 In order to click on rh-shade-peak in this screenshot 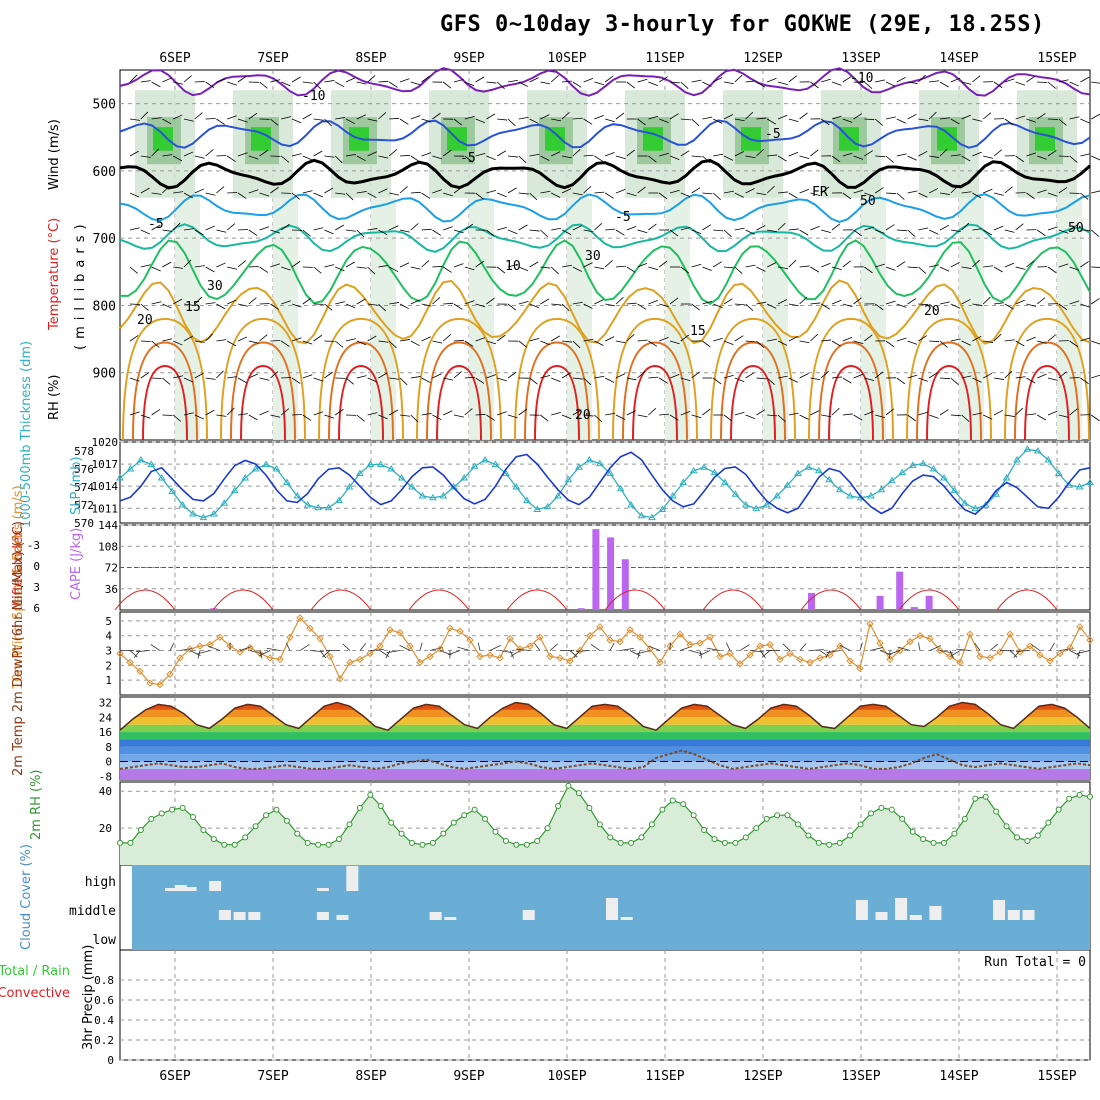, I will do `click(1045, 139)`.